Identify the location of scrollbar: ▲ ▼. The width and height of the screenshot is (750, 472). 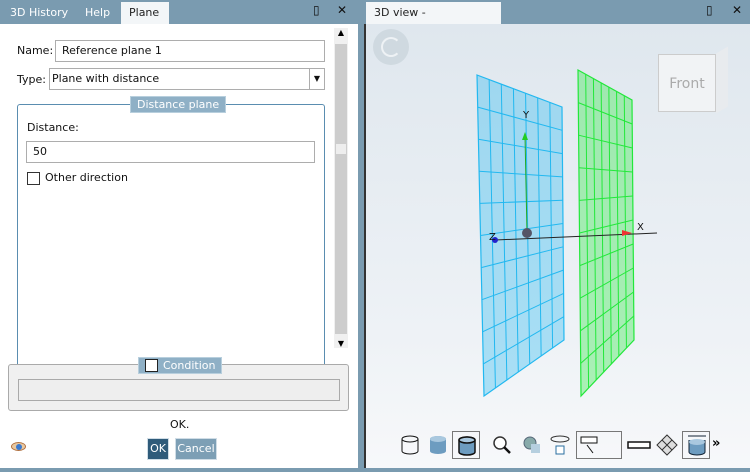
(341, 188).